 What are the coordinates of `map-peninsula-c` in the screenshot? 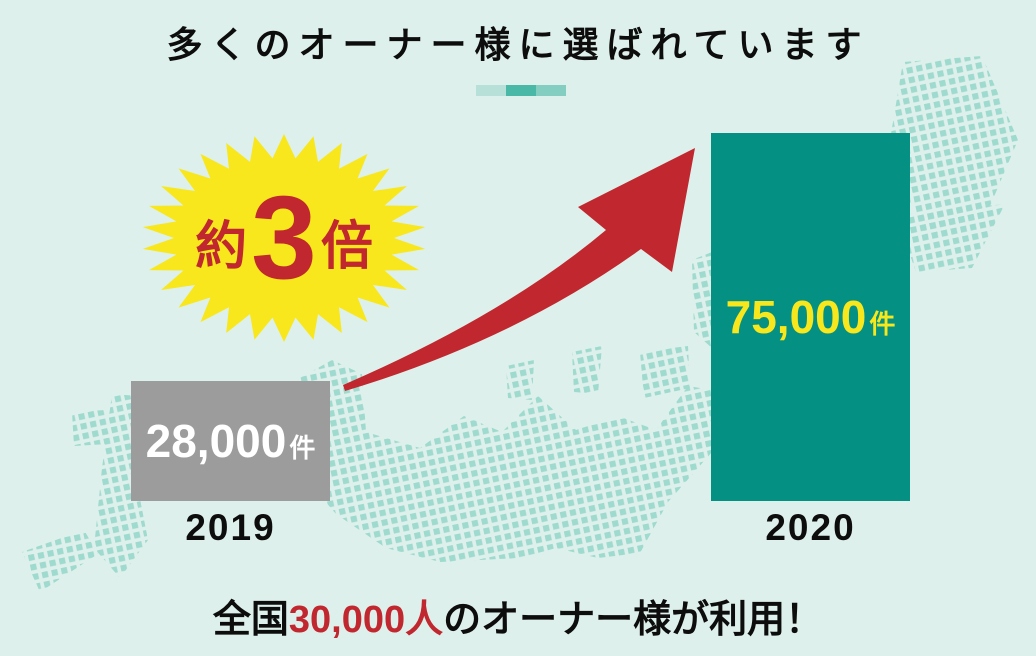 It's located at (665, 372).